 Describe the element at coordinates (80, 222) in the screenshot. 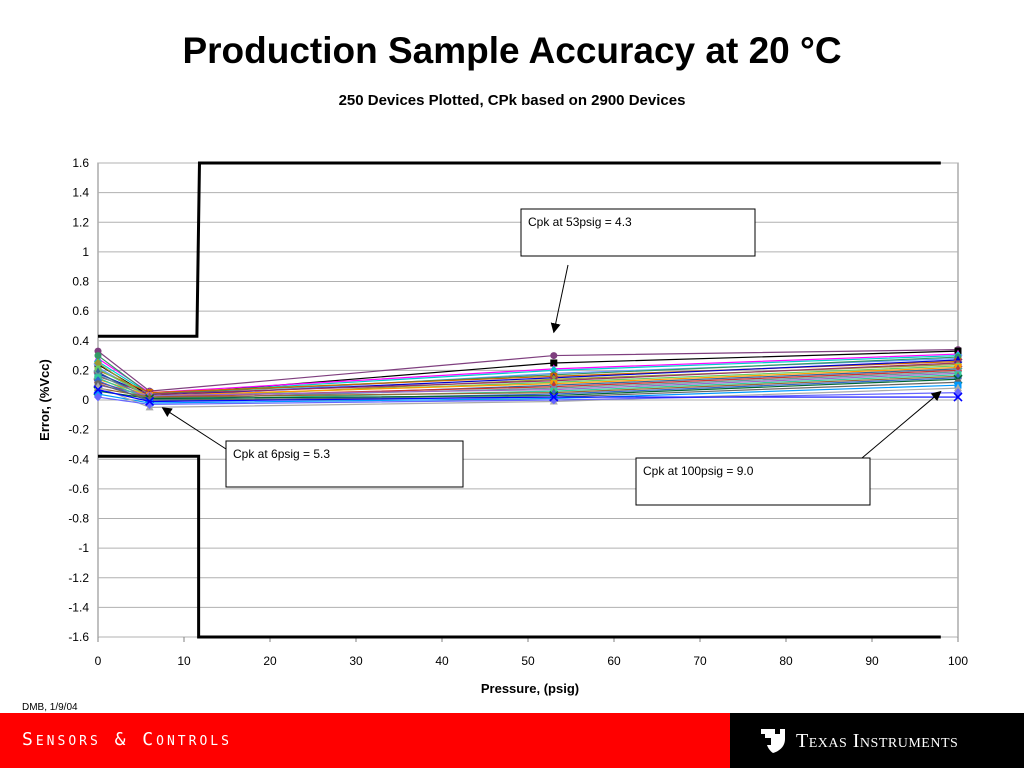

I see `y-tick-label: 1.2` at that location.